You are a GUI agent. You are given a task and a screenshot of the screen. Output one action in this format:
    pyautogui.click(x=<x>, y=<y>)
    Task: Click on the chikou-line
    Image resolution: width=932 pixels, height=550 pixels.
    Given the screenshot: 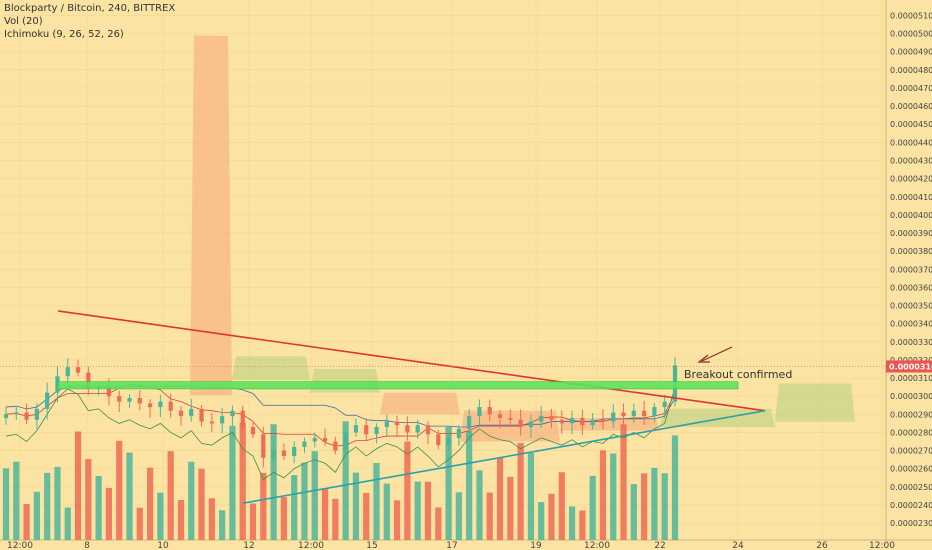 What is the action you would take?
    pyautogui.click(x=340, y=434)
    